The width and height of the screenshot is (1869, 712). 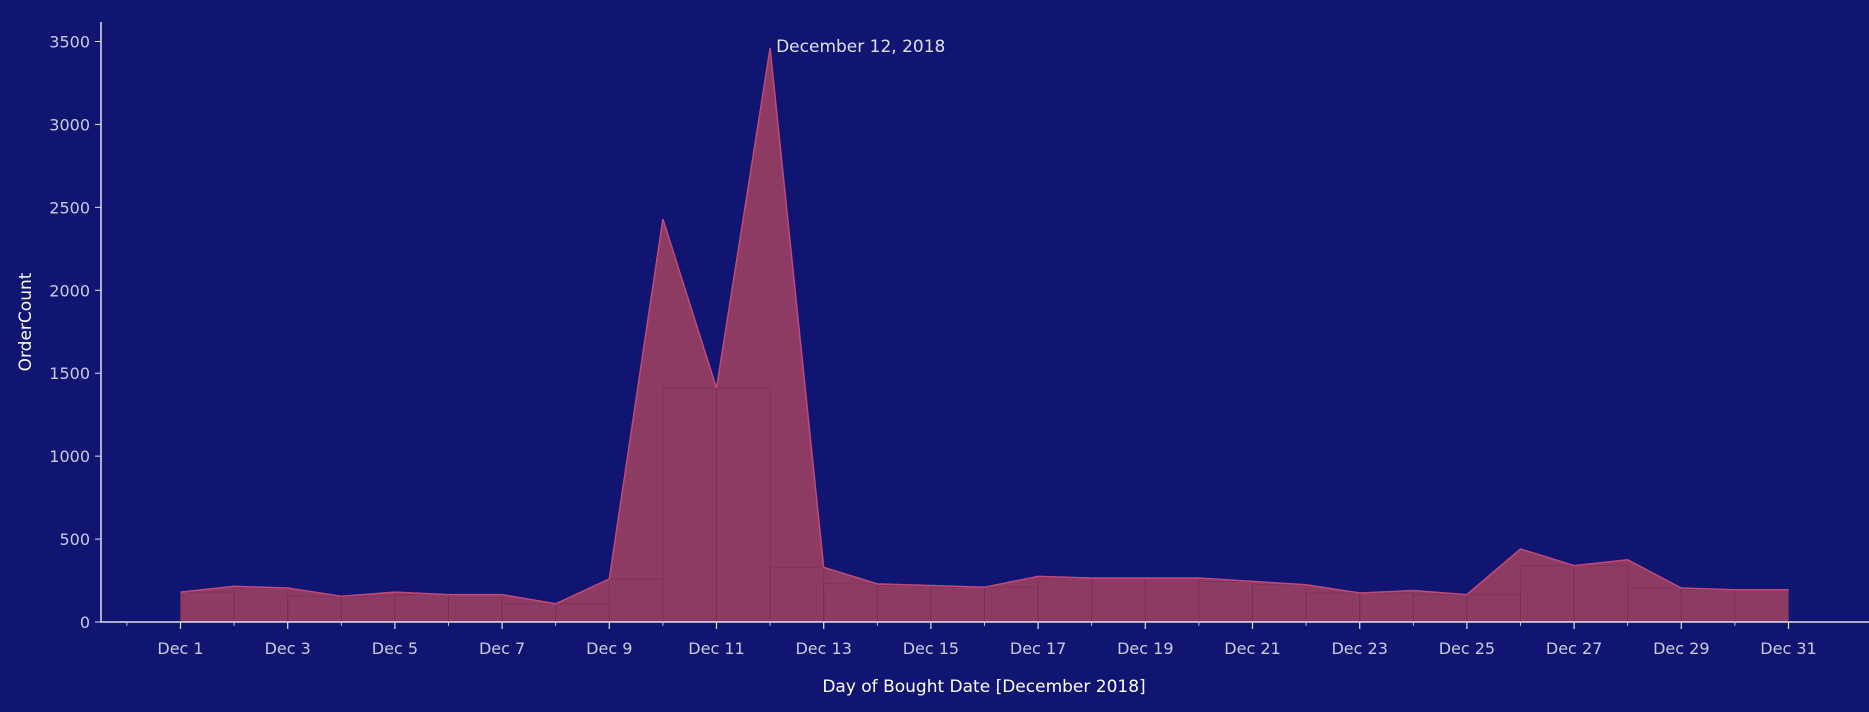 What do you see at coordinates (1252, 648) in the screenshot?
I see `x-tick-label: Dec 21` at bounding box center [1252, 648].